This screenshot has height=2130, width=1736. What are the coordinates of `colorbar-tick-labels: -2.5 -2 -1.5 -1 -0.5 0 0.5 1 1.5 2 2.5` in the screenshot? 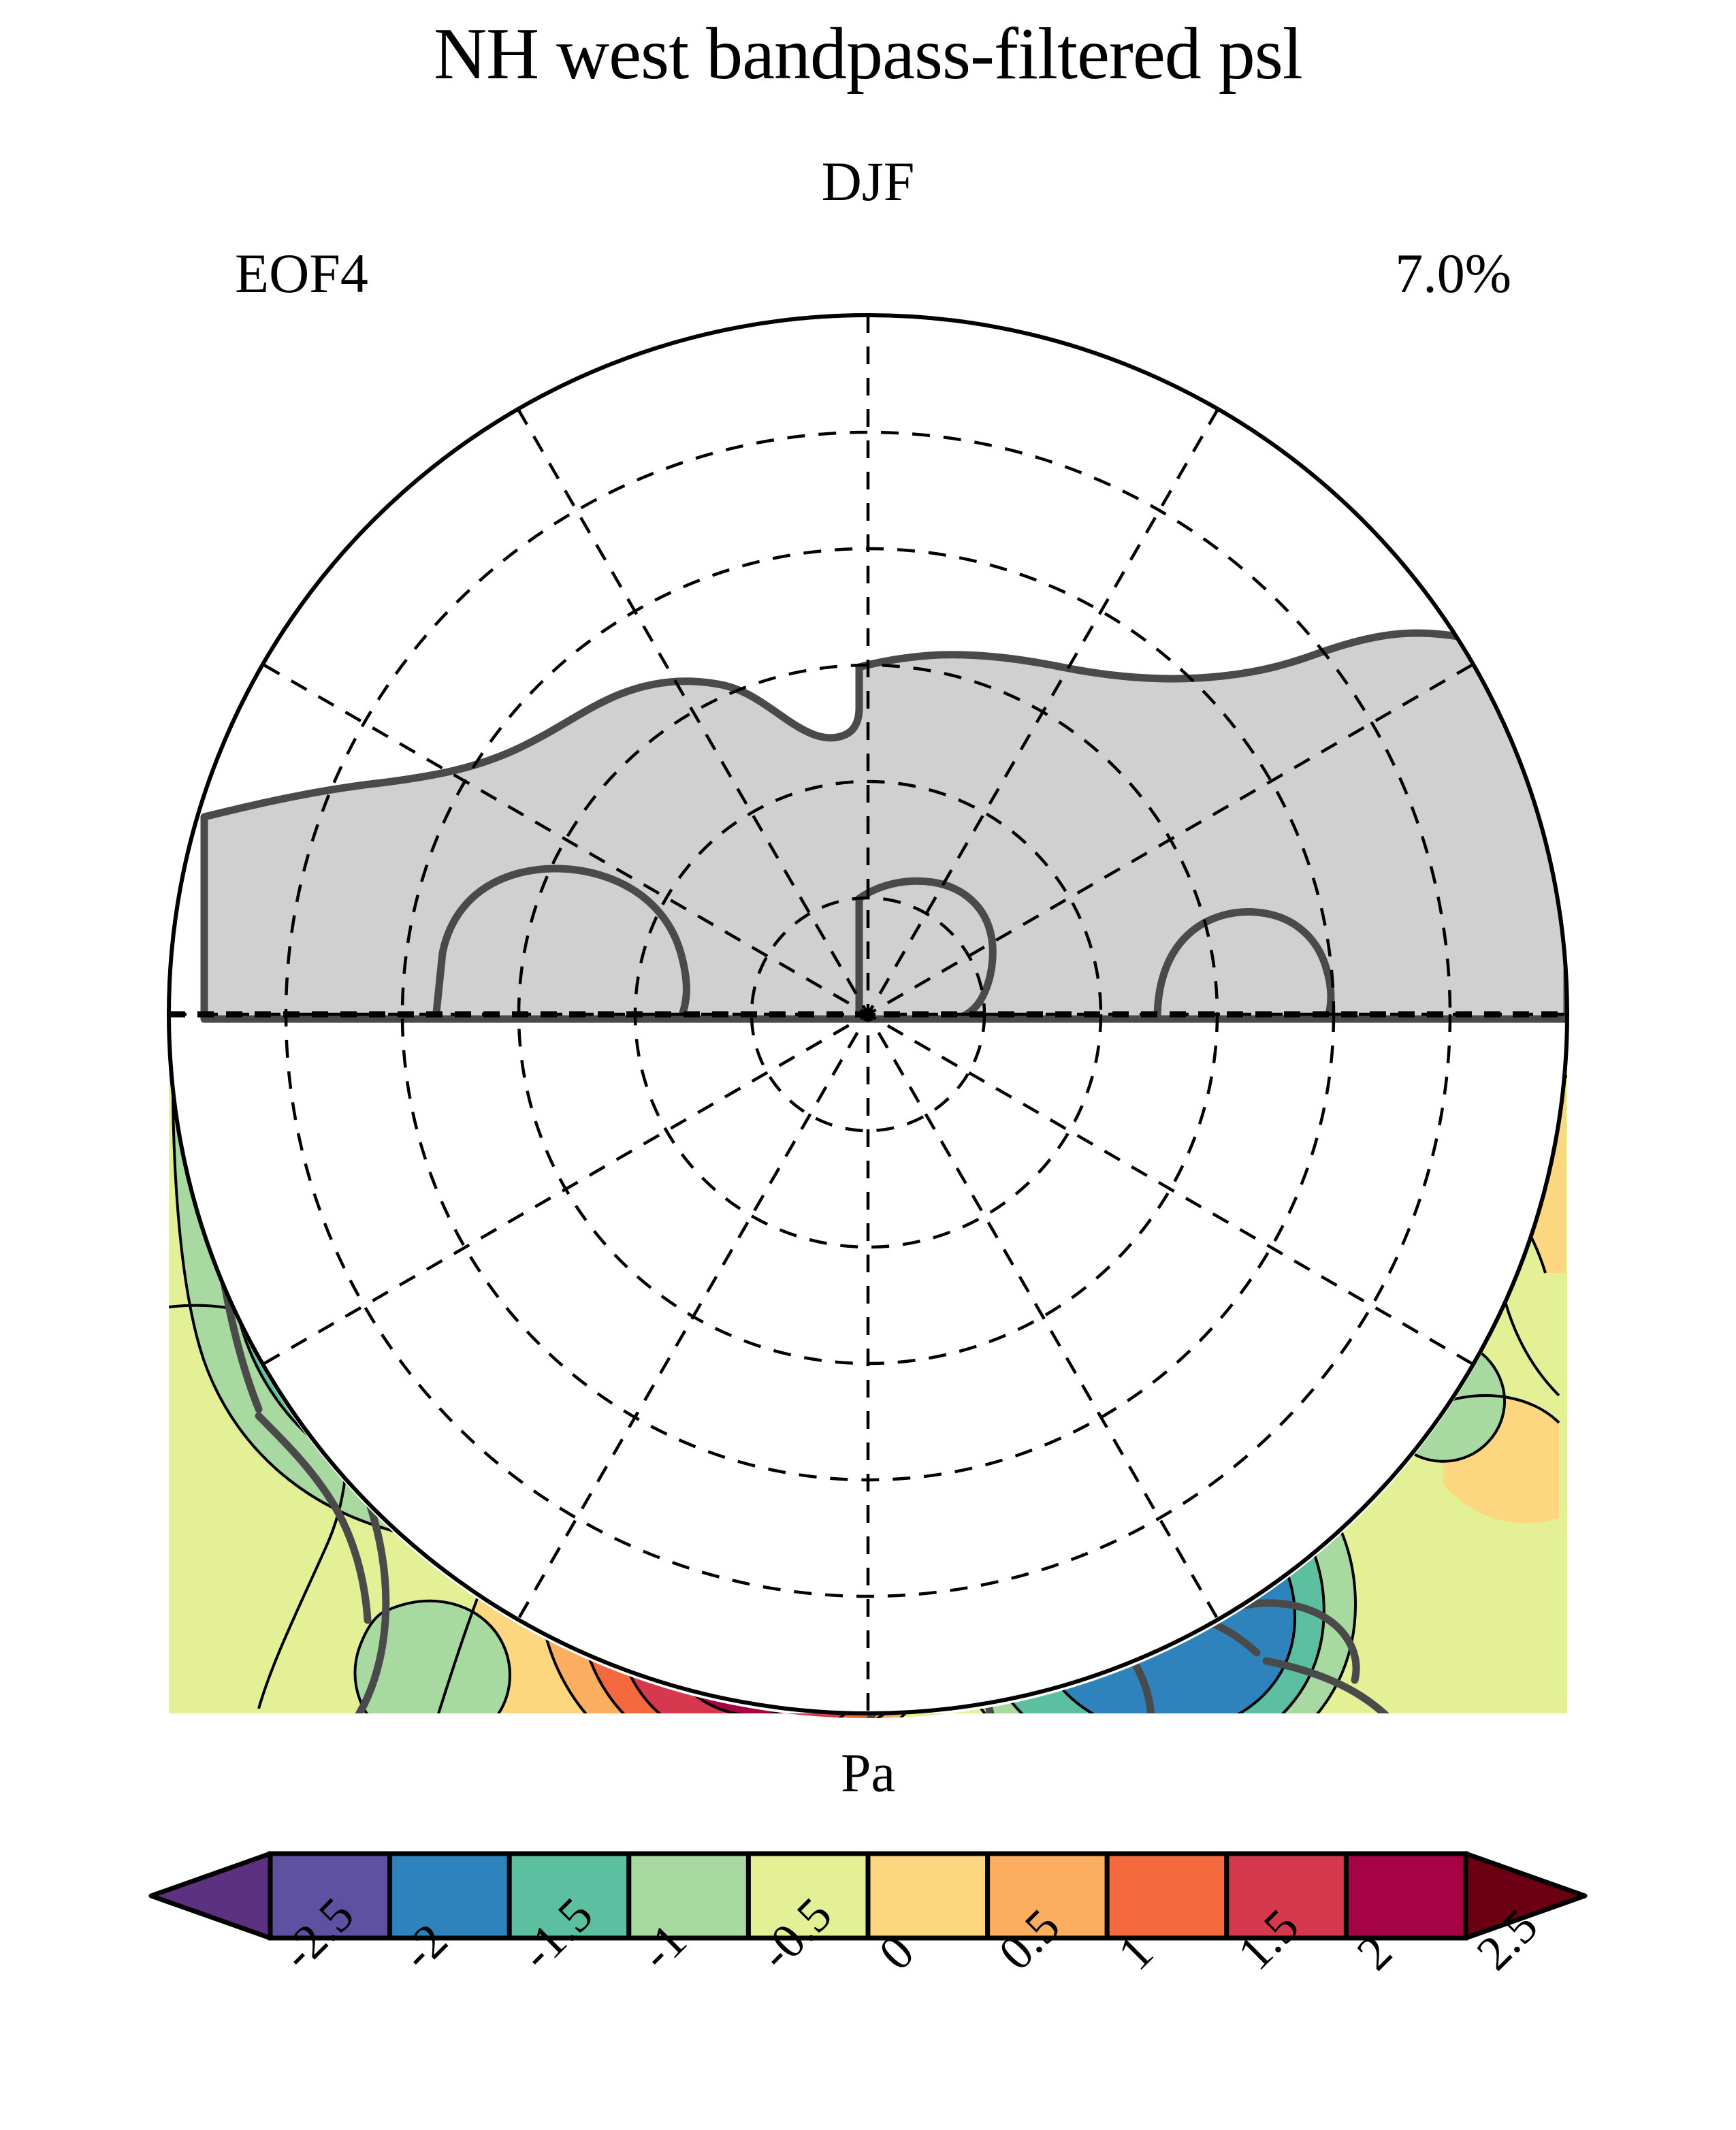 It's located at (868, 2002).